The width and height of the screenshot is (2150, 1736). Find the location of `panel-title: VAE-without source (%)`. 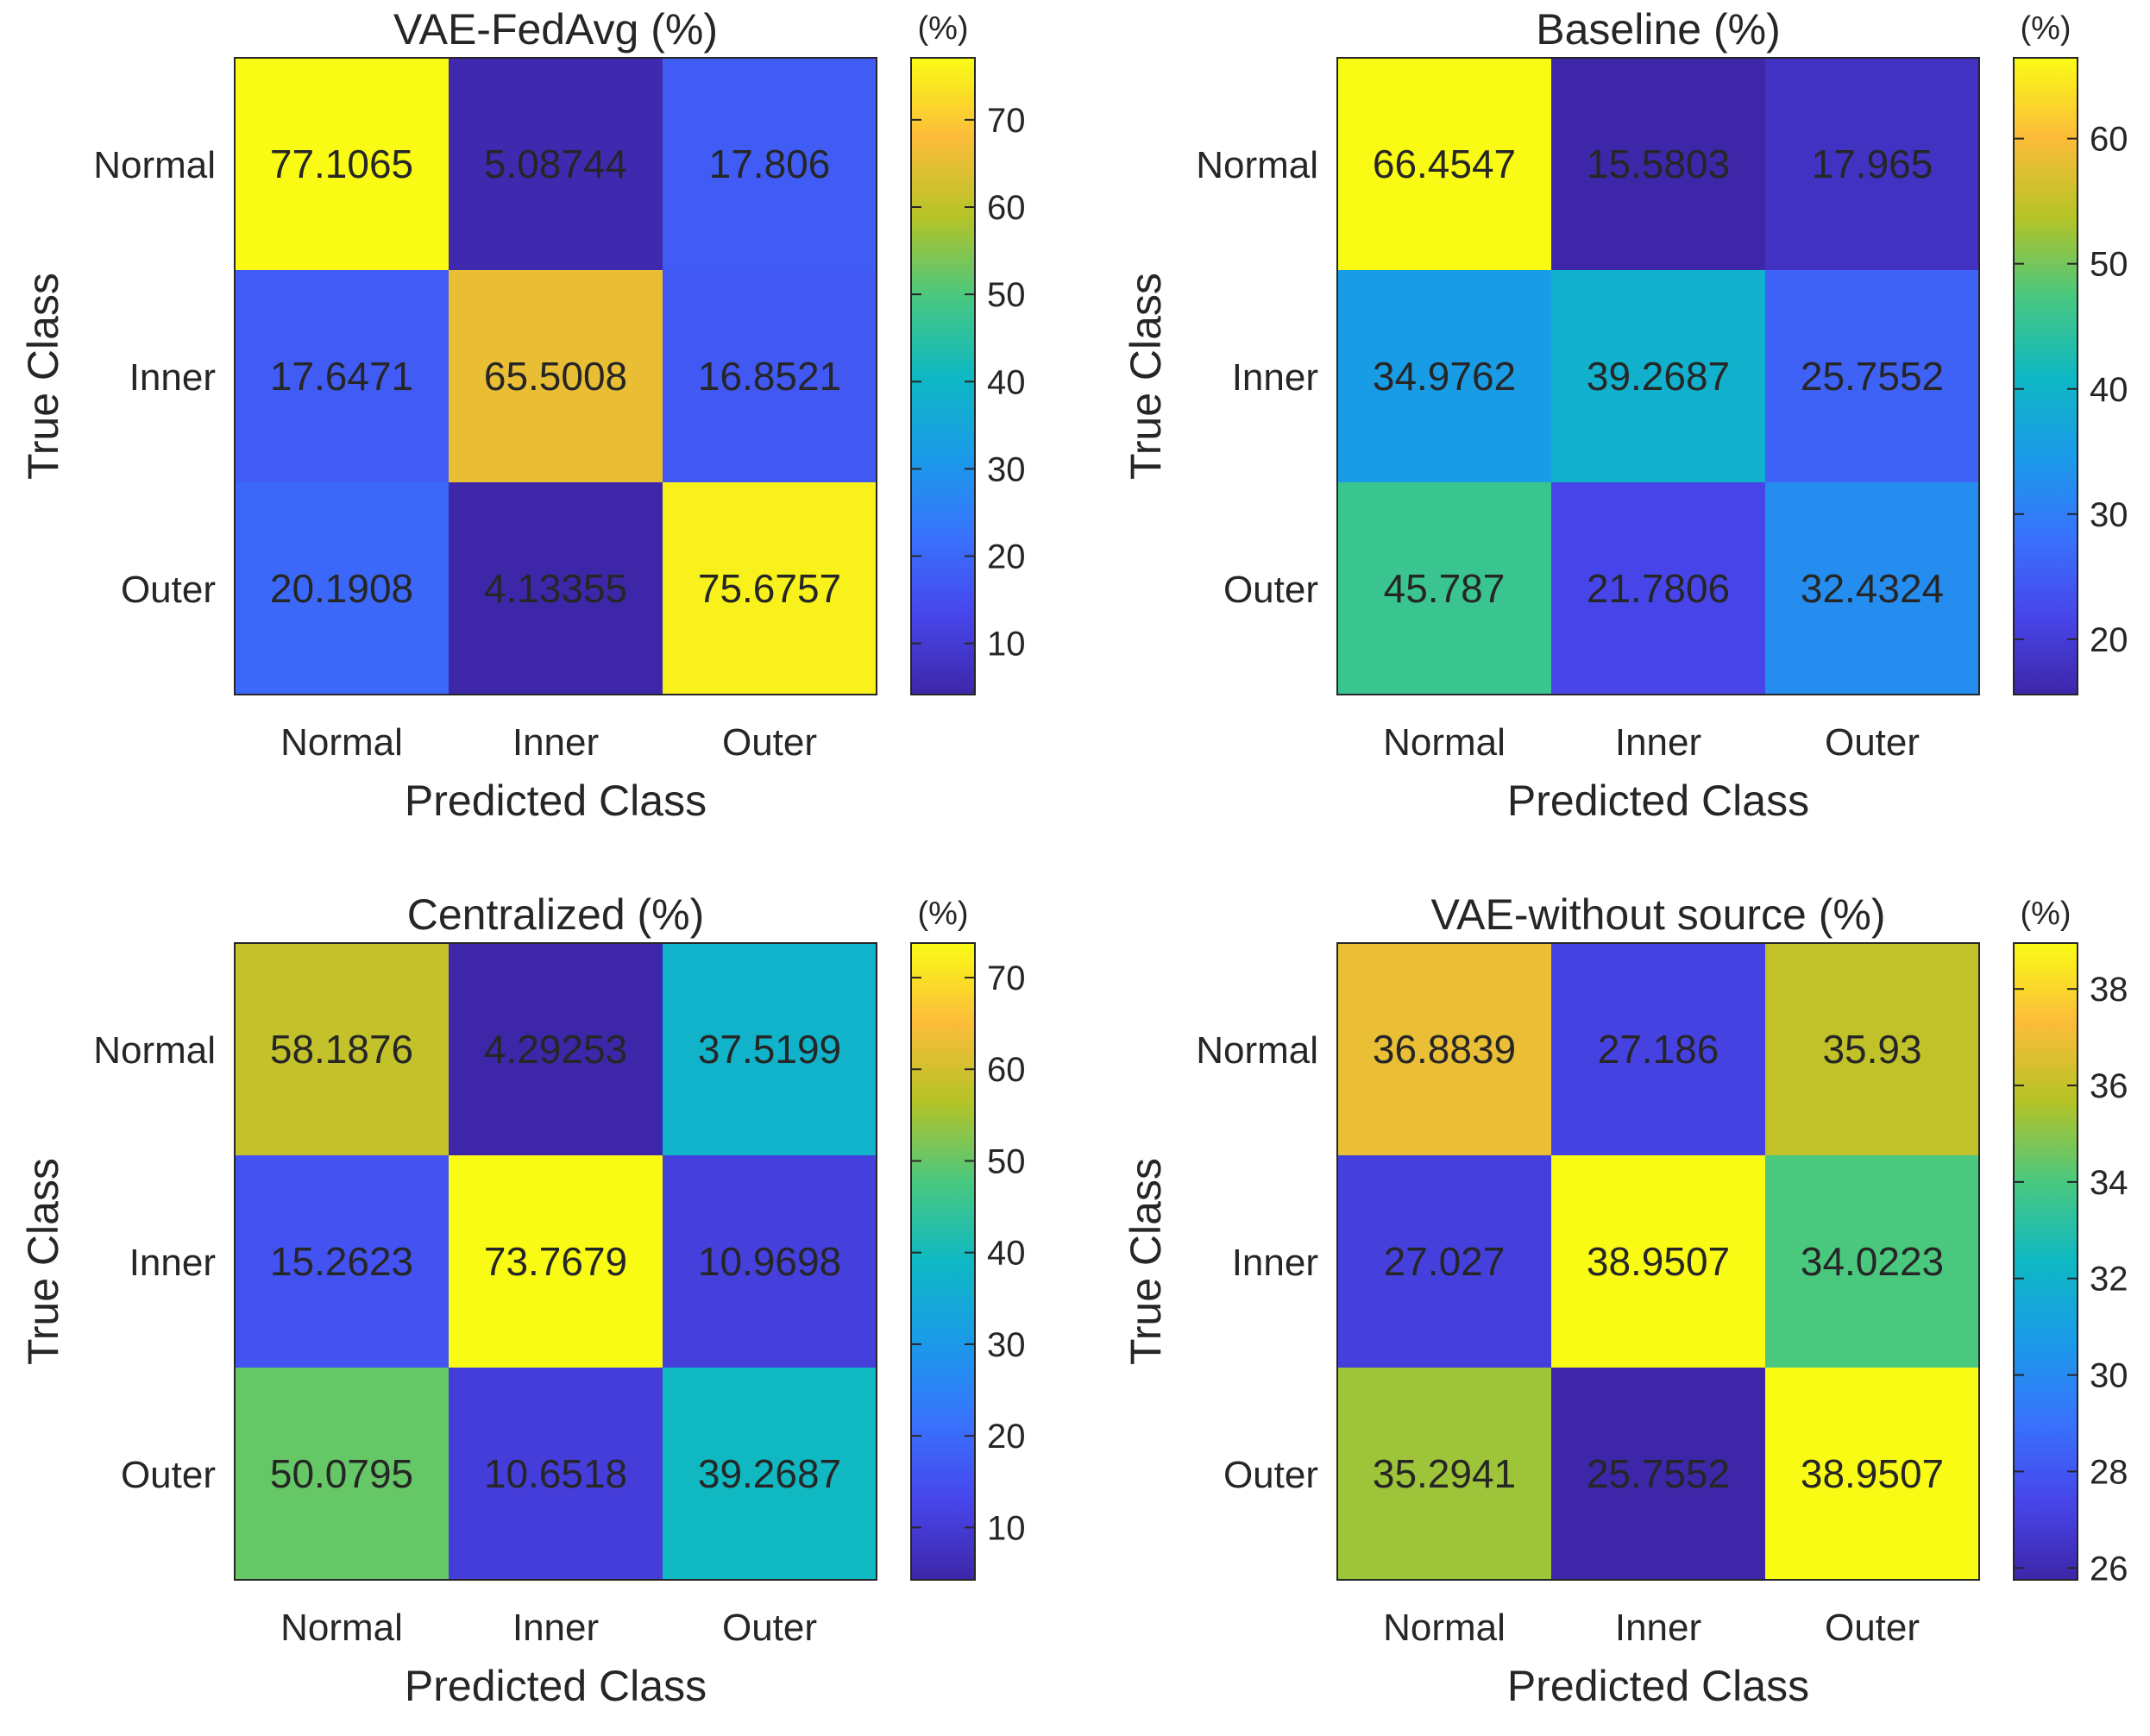

panel-title: VAE-without source (%) is located at coordinates (1657, 914).